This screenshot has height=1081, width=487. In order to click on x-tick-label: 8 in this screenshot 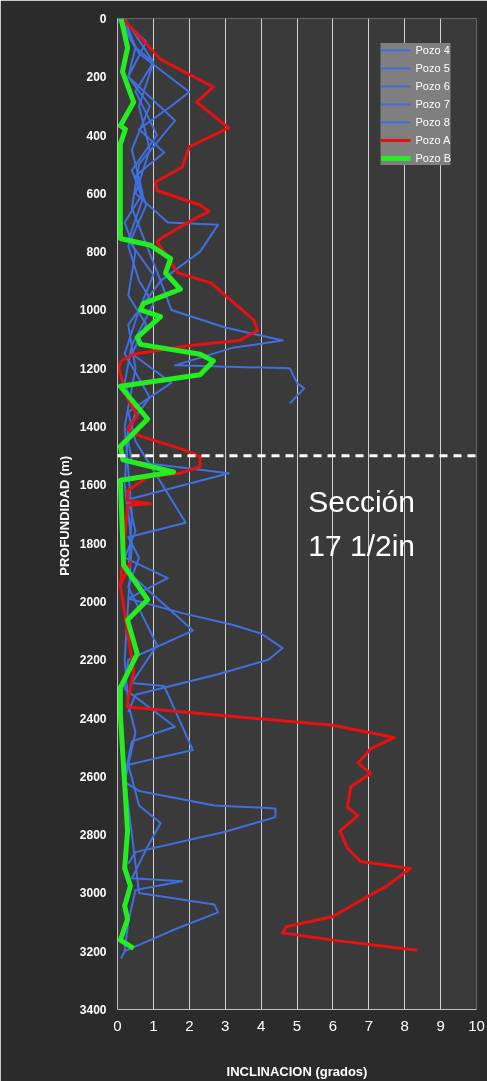, I will do `click(404, 1025)`.